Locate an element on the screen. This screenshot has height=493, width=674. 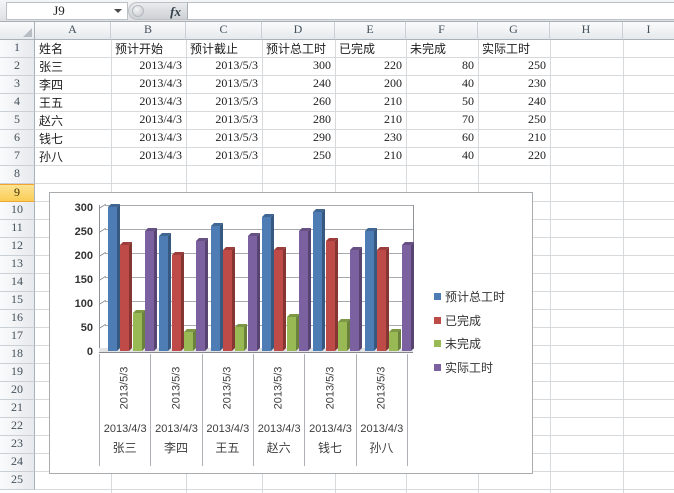
cell-F1: 未完成 is located at coordinates (428, 49).